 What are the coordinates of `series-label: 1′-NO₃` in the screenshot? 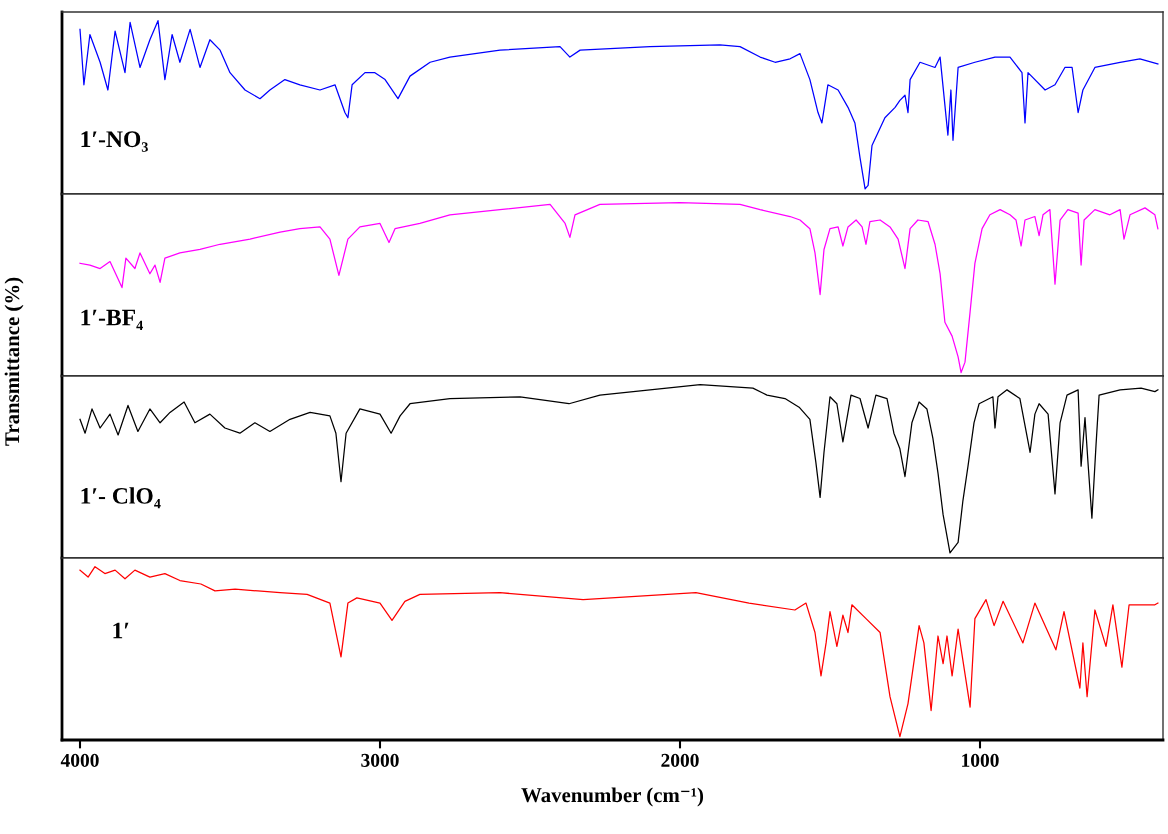 It's located at (114, 141).